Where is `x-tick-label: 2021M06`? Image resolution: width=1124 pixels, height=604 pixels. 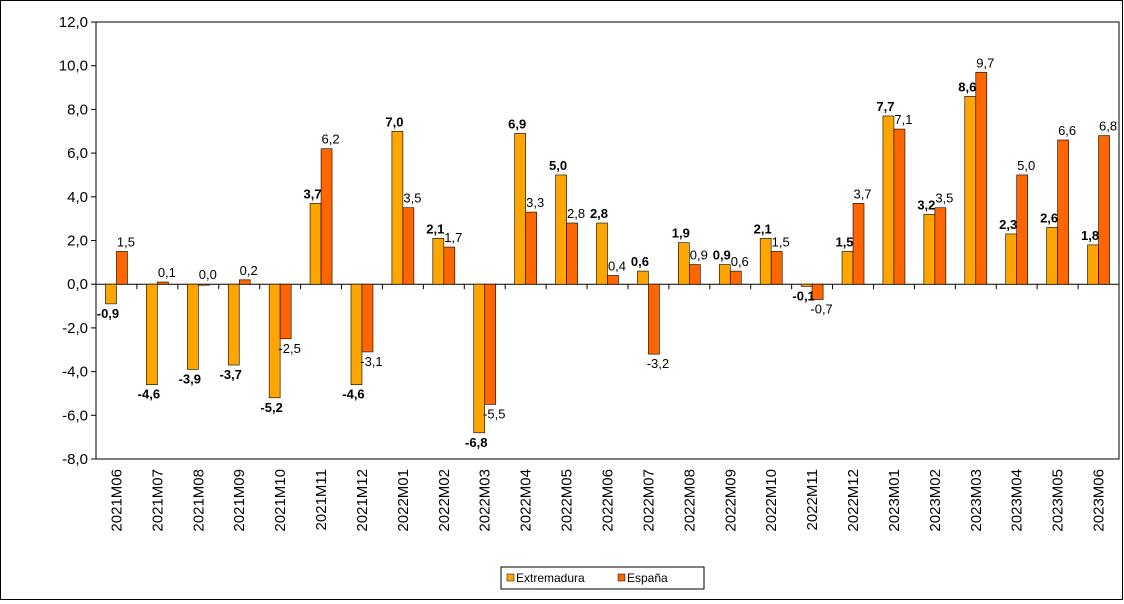
x-tick-label: 2021M06 is located at coordinates (116, 500).